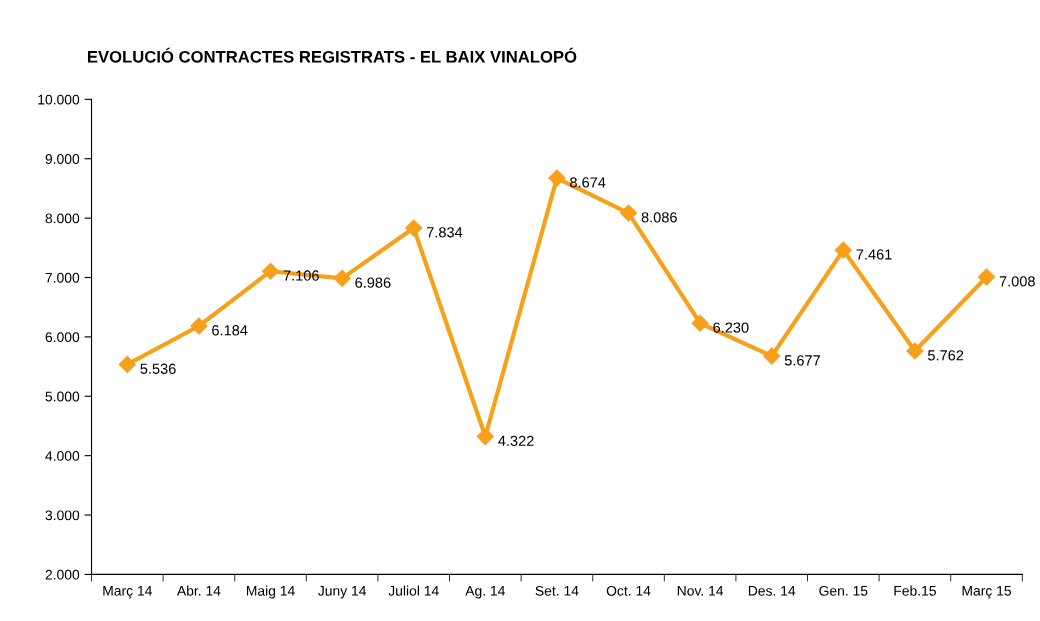 The image size is (1040, 621). I want to click on data-label: 5.536, so click(158, 368).